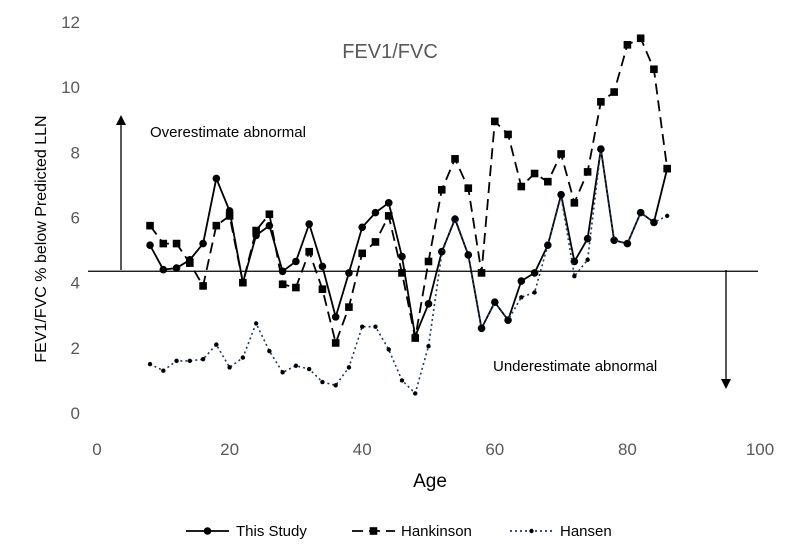 Image resolution: width=800 pixels, height=560 pixels. Describe the element at coordinates (96, 449) in the screenshot. I see `x-tick-label: 0` at that location.